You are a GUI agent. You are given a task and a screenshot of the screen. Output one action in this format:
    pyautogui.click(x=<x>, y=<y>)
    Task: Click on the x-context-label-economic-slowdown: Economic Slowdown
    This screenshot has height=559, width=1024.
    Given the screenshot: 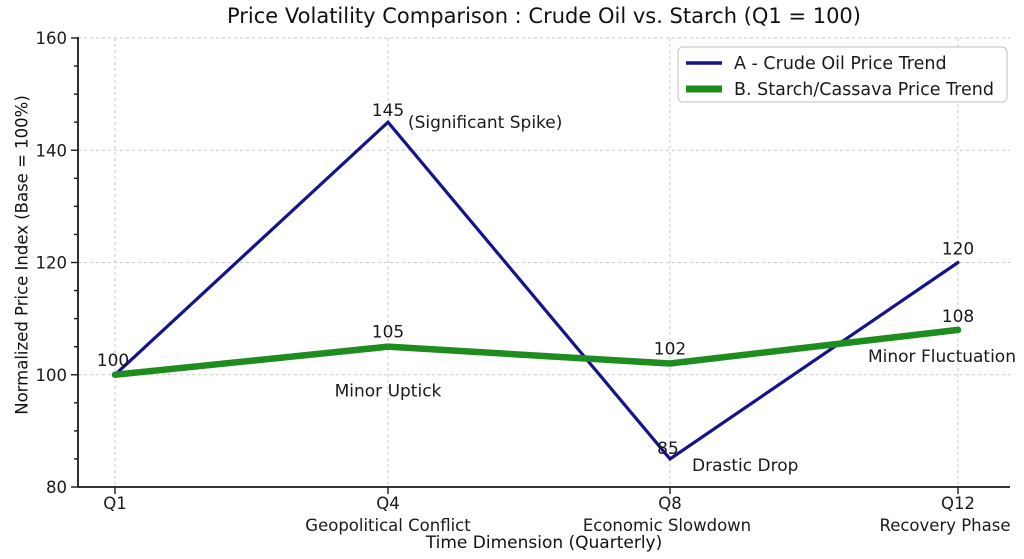 What is the action you would take?
    pyautogui.click(x=667, y=525)
    